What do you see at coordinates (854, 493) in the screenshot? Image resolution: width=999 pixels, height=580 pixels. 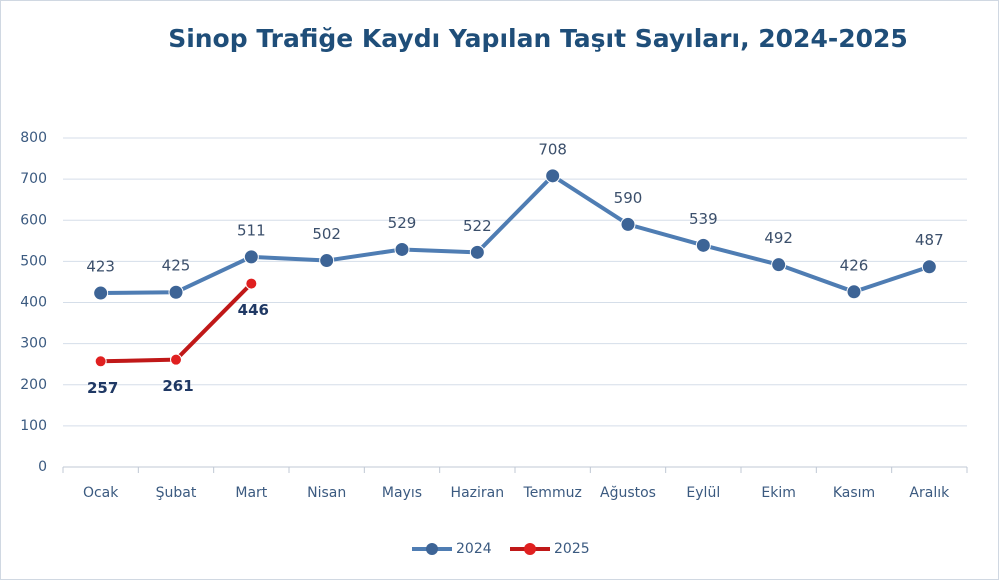 I see `x-tick-label: Kasım` at bounding box center [854, 493].